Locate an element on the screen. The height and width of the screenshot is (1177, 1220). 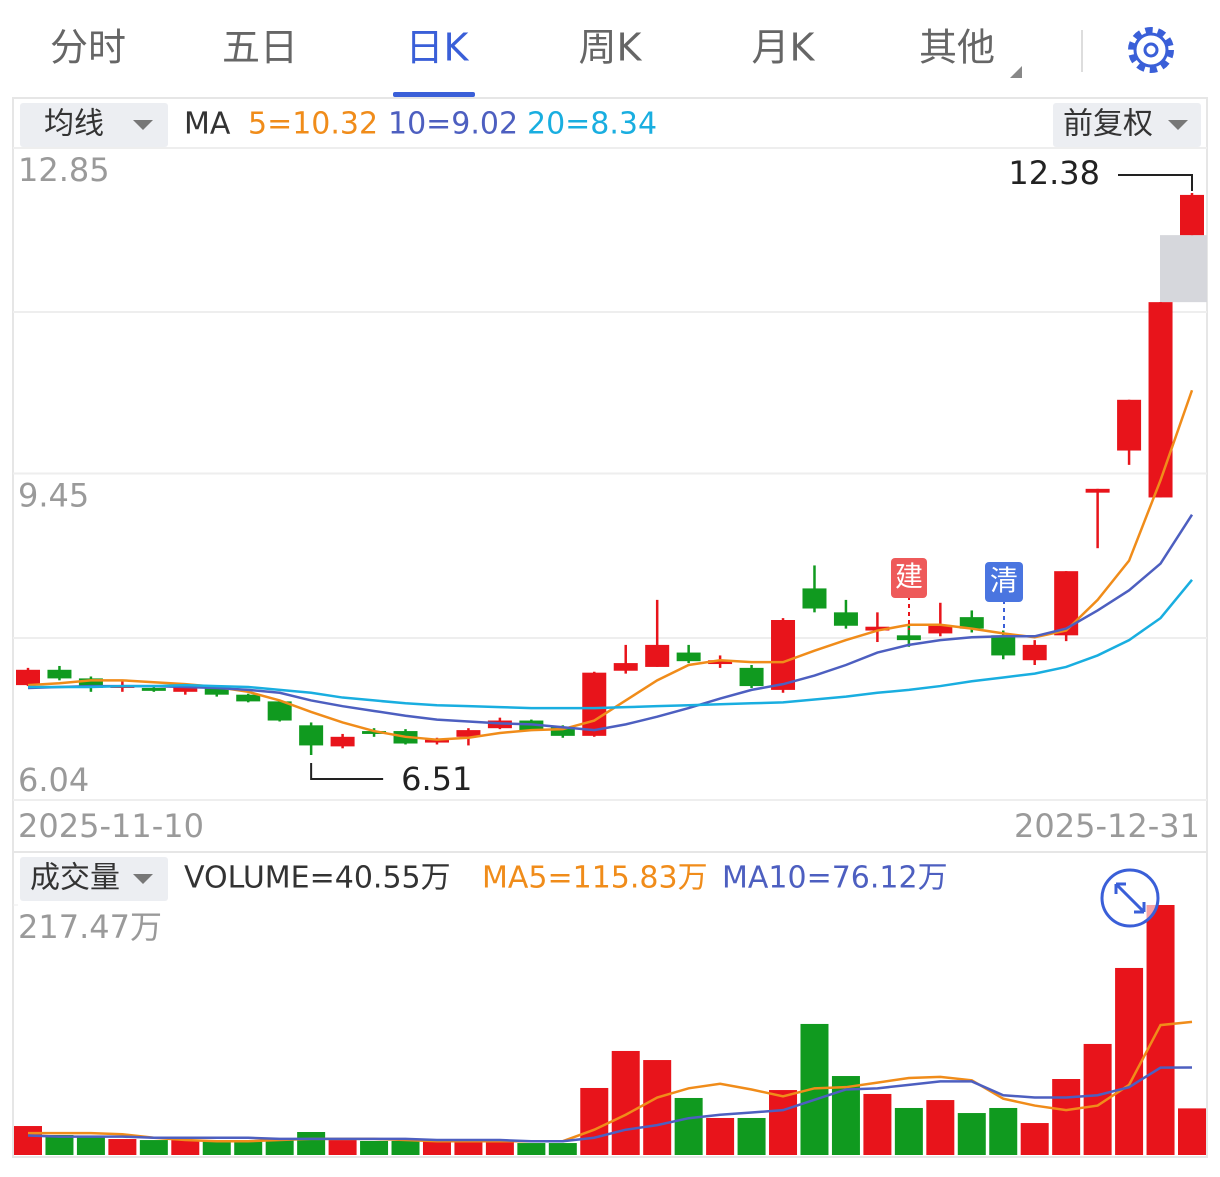
adjust-button: 前复权 is located at coordinates (1127, 125).